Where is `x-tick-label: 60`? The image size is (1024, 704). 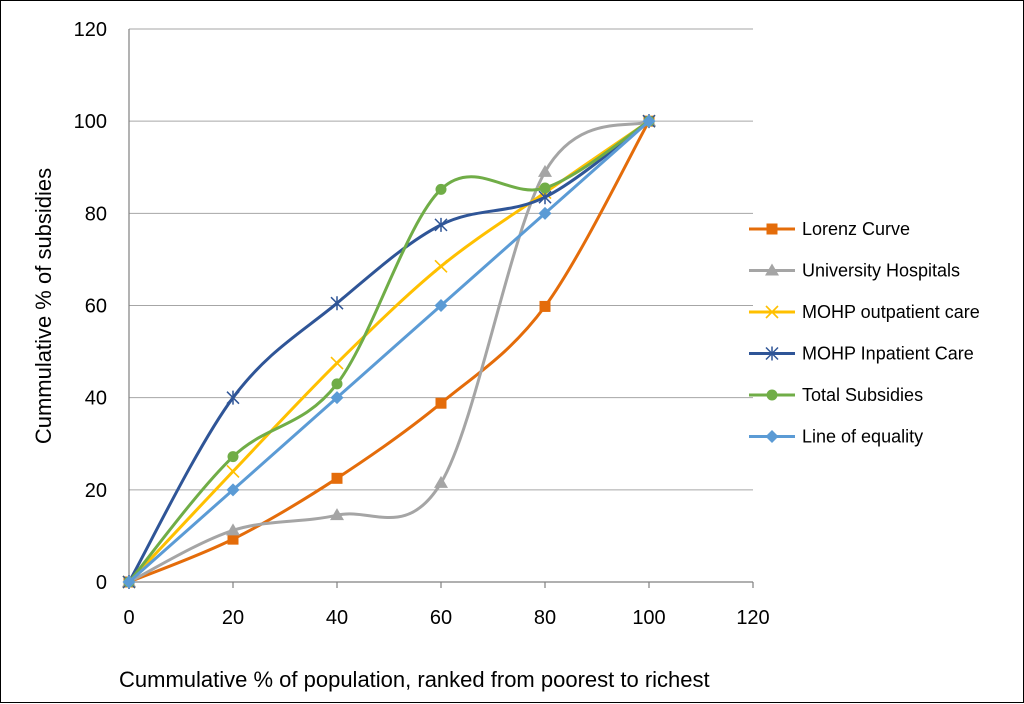 x-tick-label: 60 is located at coordinates (441, 618).